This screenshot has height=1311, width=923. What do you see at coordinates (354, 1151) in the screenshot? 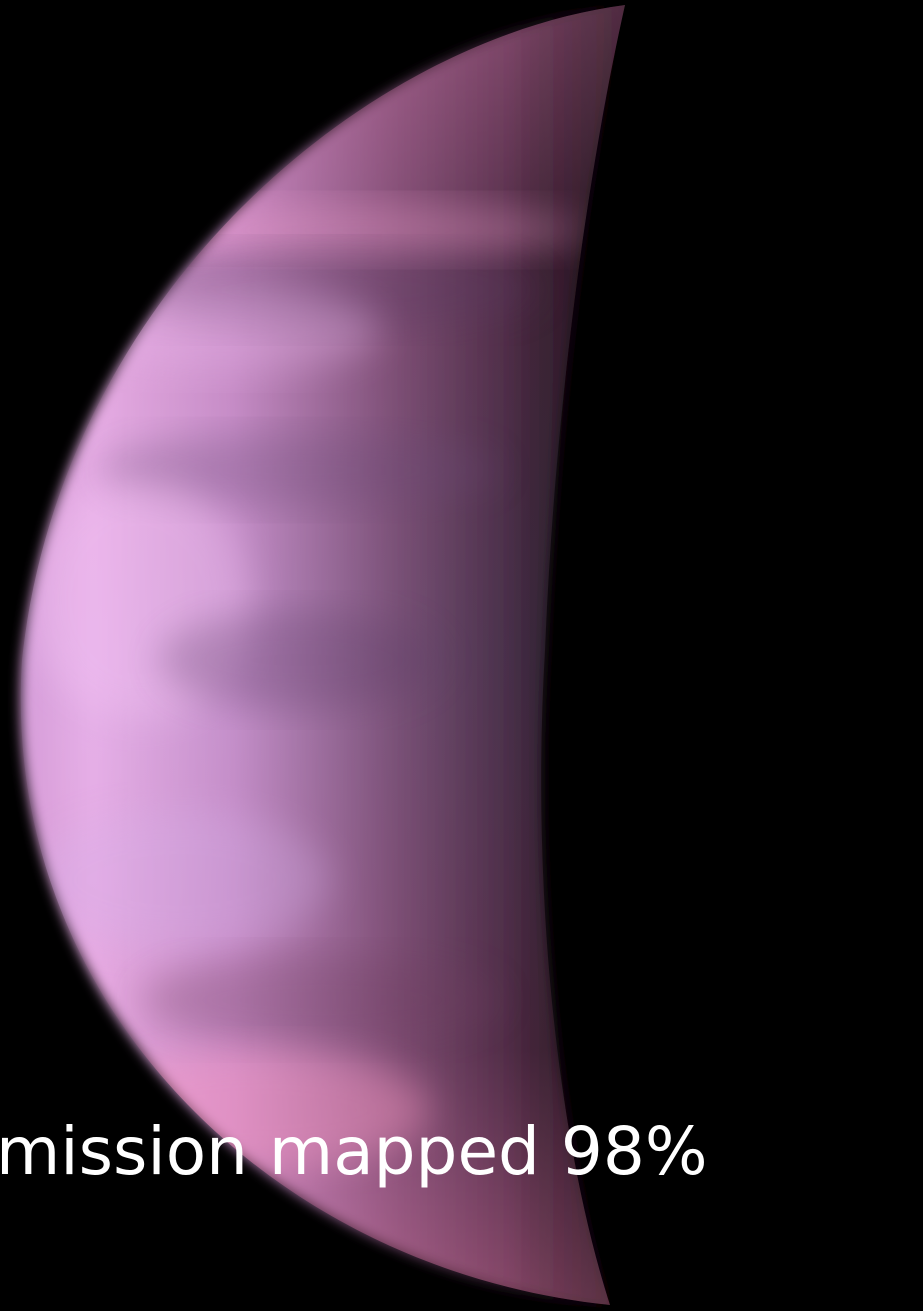
I see `caption-text: mission mapped 98%` at bounding box center [354, 1151].